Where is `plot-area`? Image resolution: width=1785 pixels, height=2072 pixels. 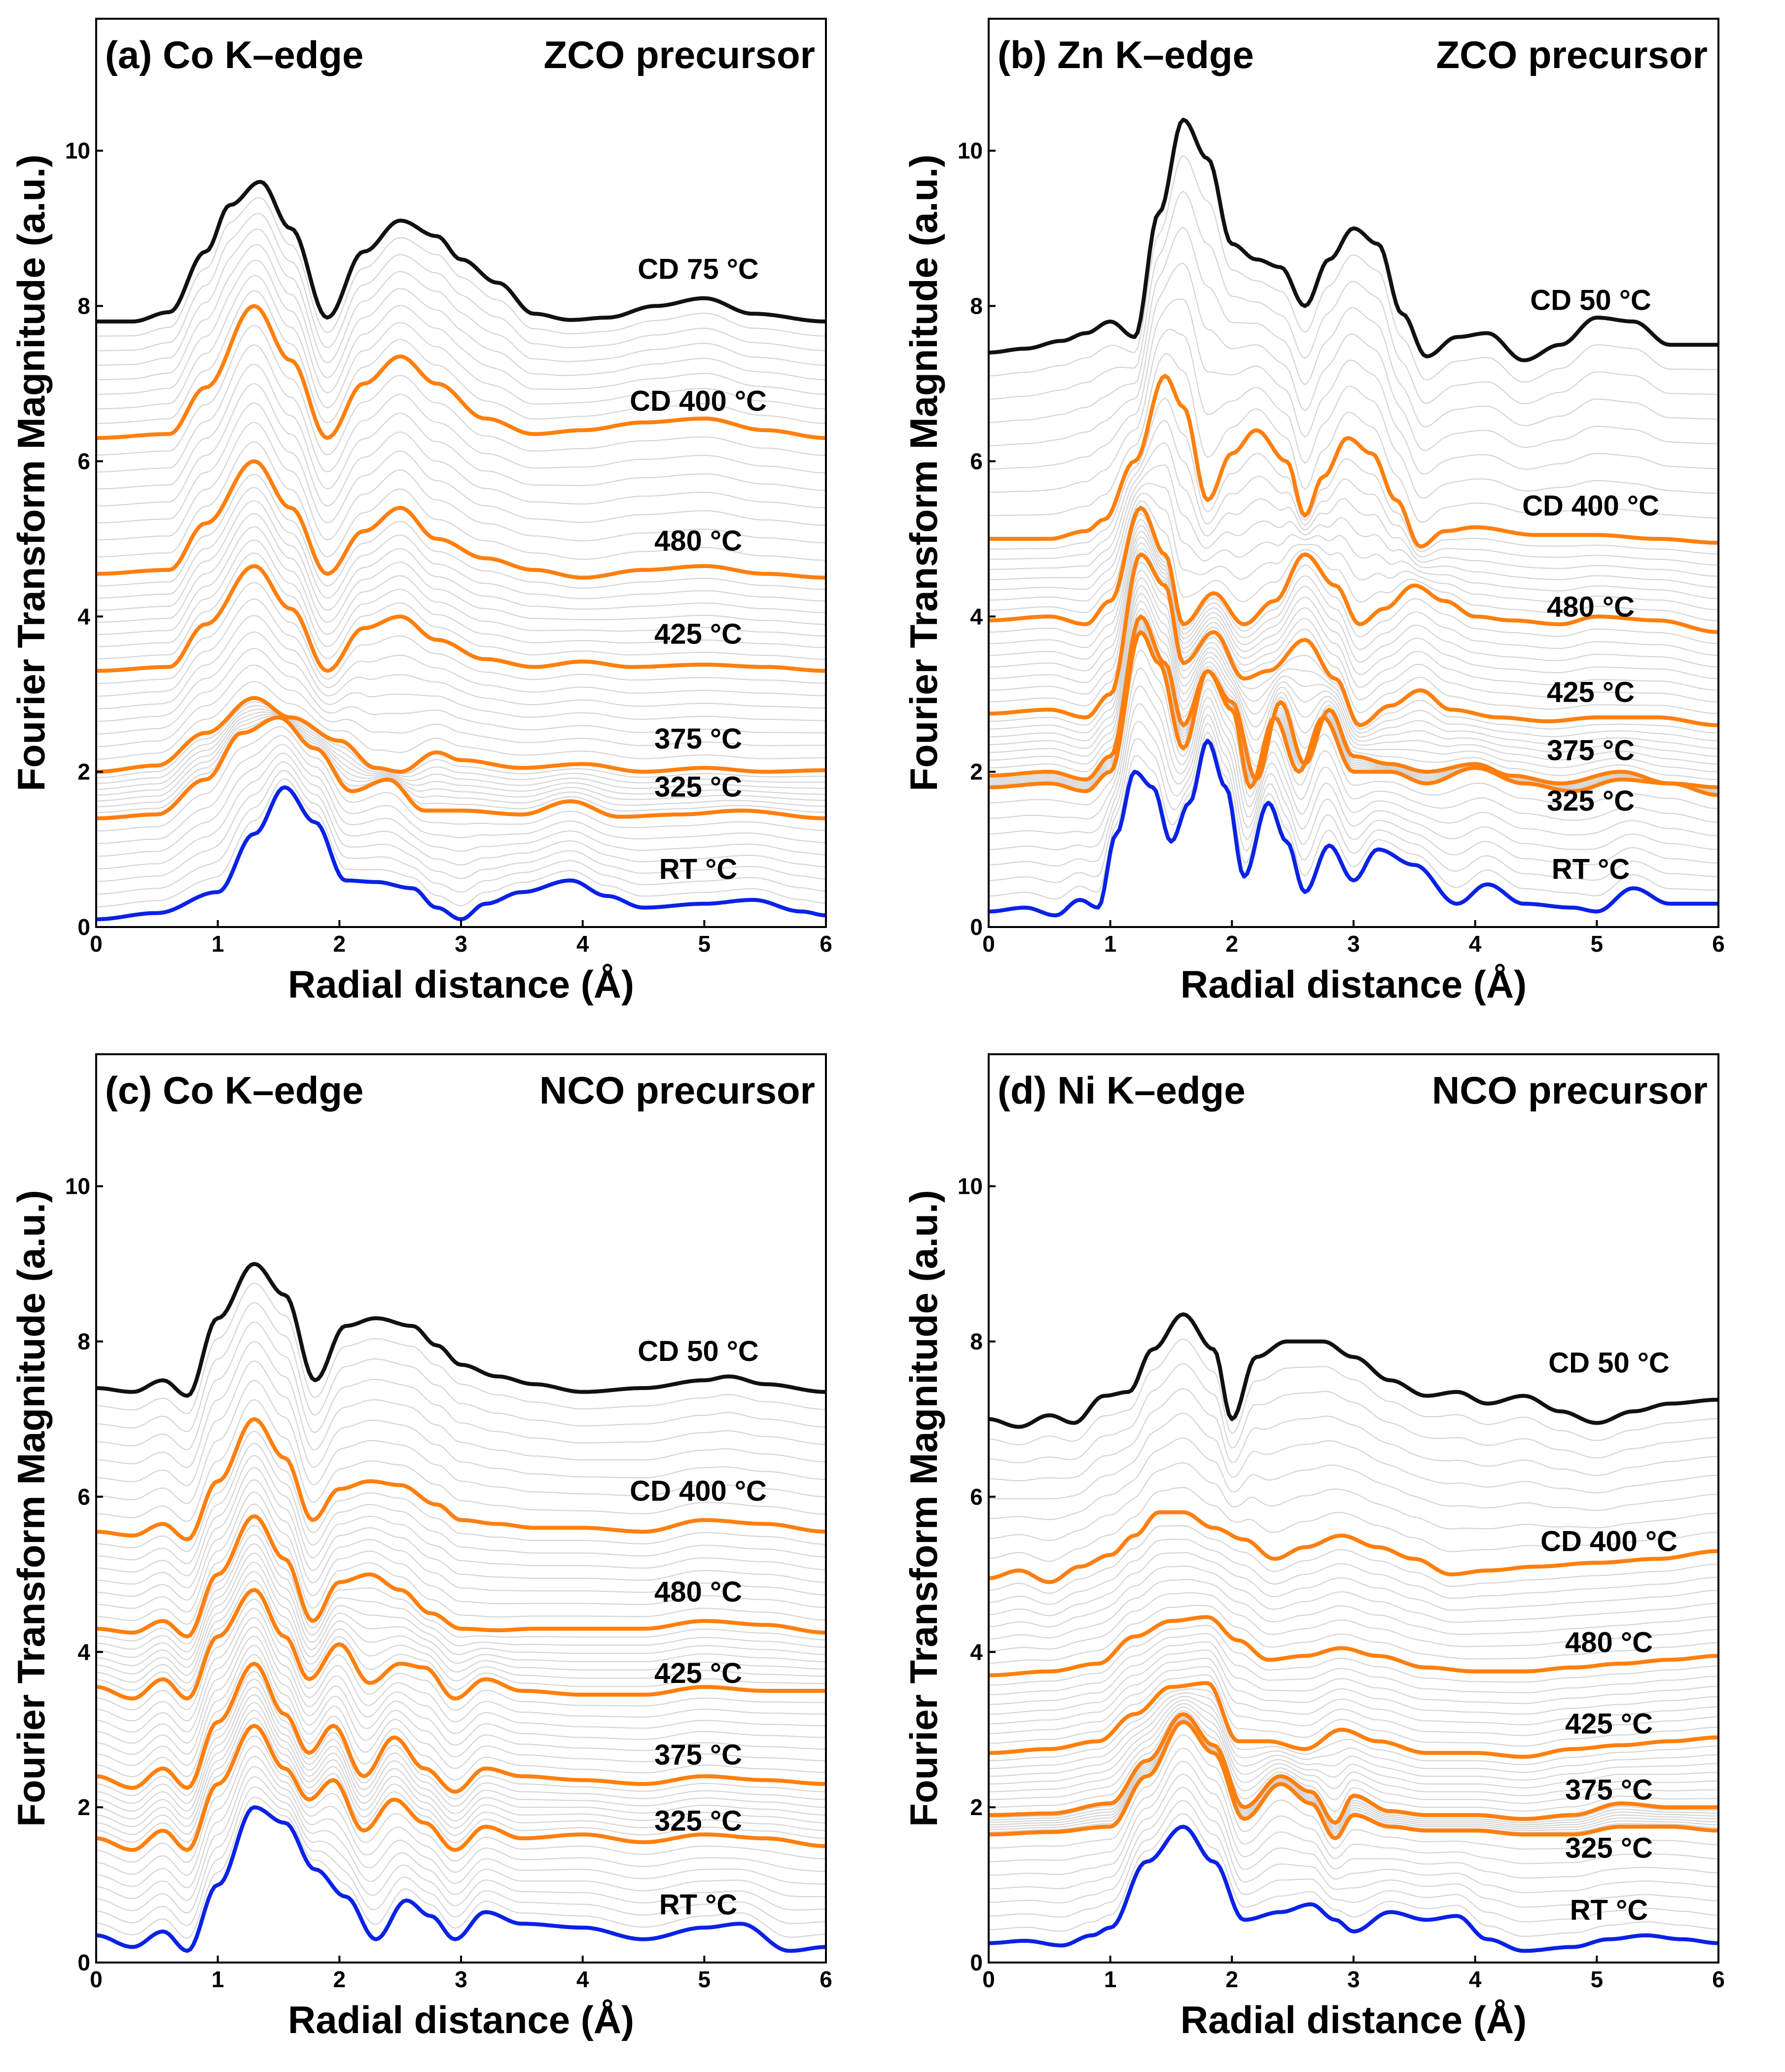
plot-area is located at coordinates (1353, 1632).